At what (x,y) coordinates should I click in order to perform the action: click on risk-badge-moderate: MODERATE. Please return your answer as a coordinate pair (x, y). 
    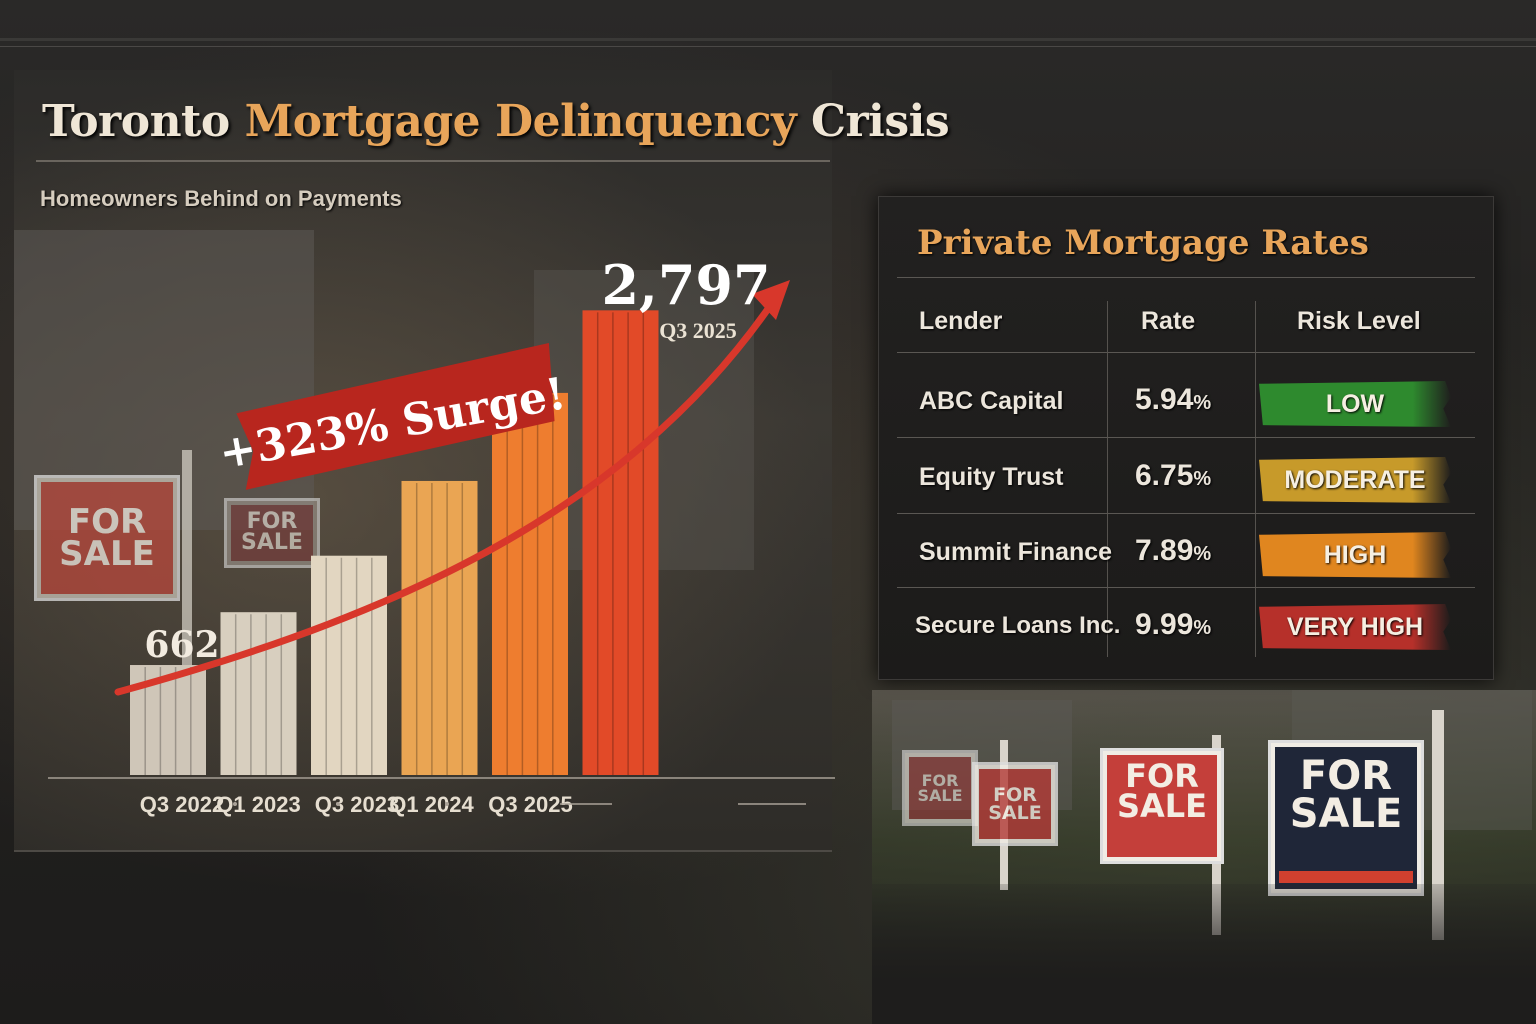
    Looking at the image, I should click on (1355, 480).